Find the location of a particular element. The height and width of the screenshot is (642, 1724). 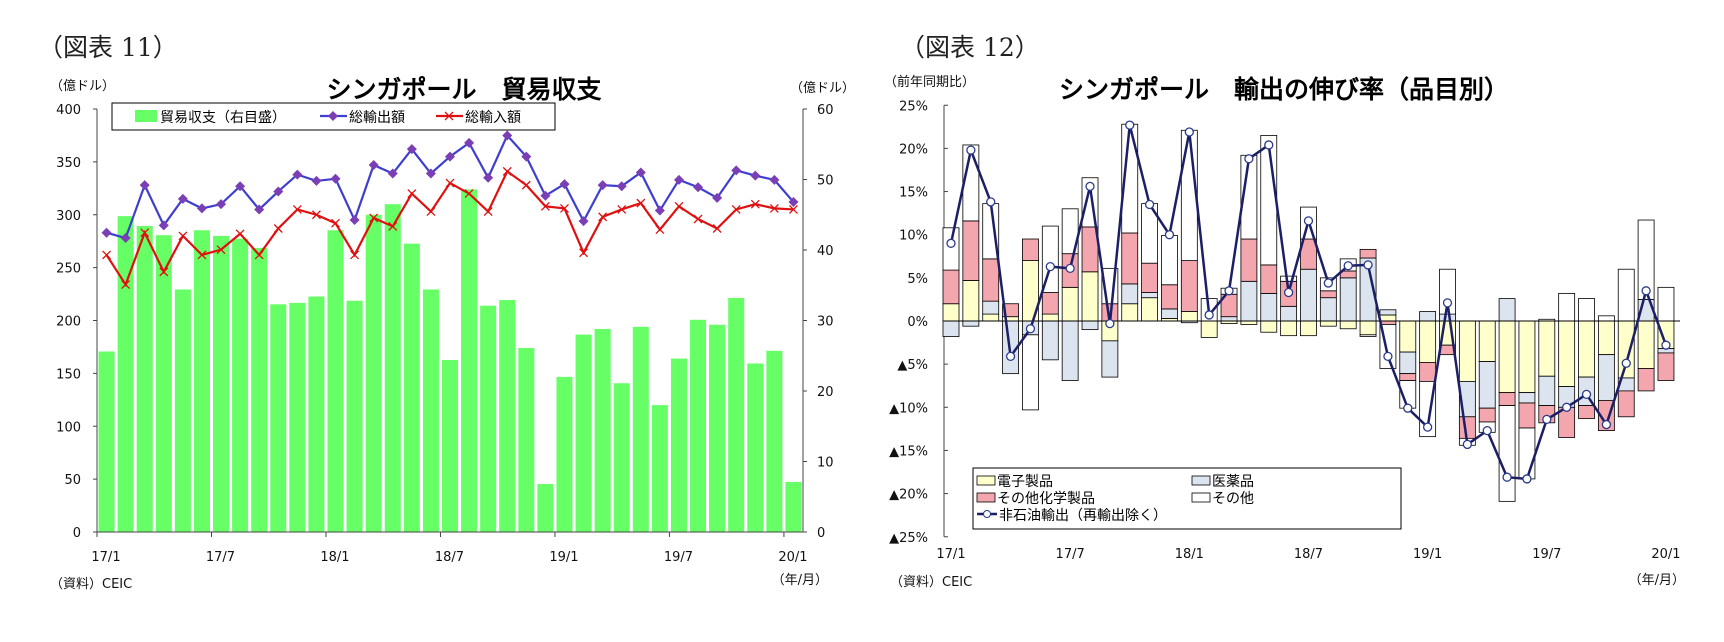

x-tick-label: 19/1 is located at coordinates (563, 557).